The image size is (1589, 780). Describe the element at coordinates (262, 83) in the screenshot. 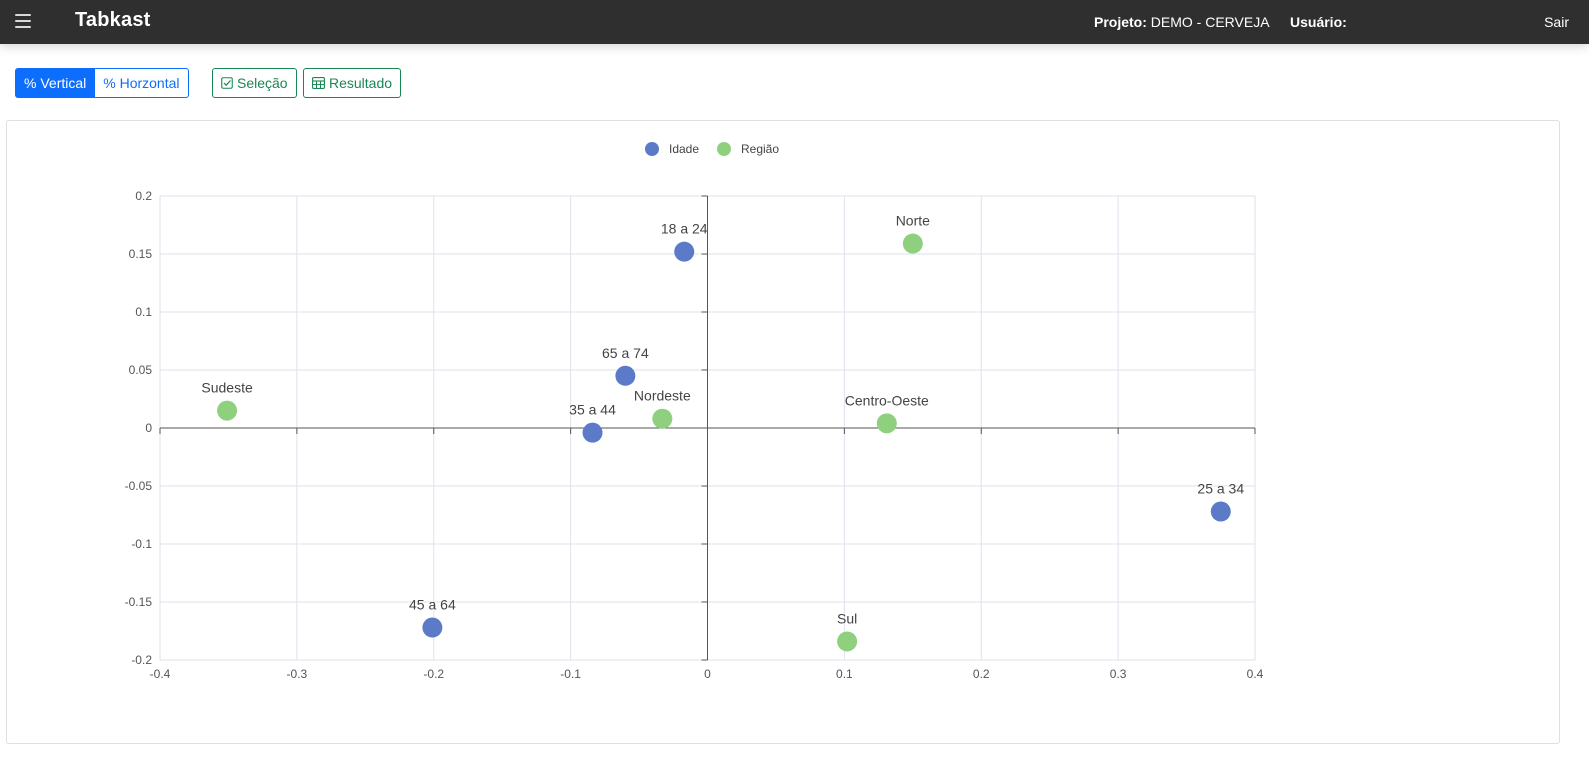

I see `selecao-label: Seleção` at that location.